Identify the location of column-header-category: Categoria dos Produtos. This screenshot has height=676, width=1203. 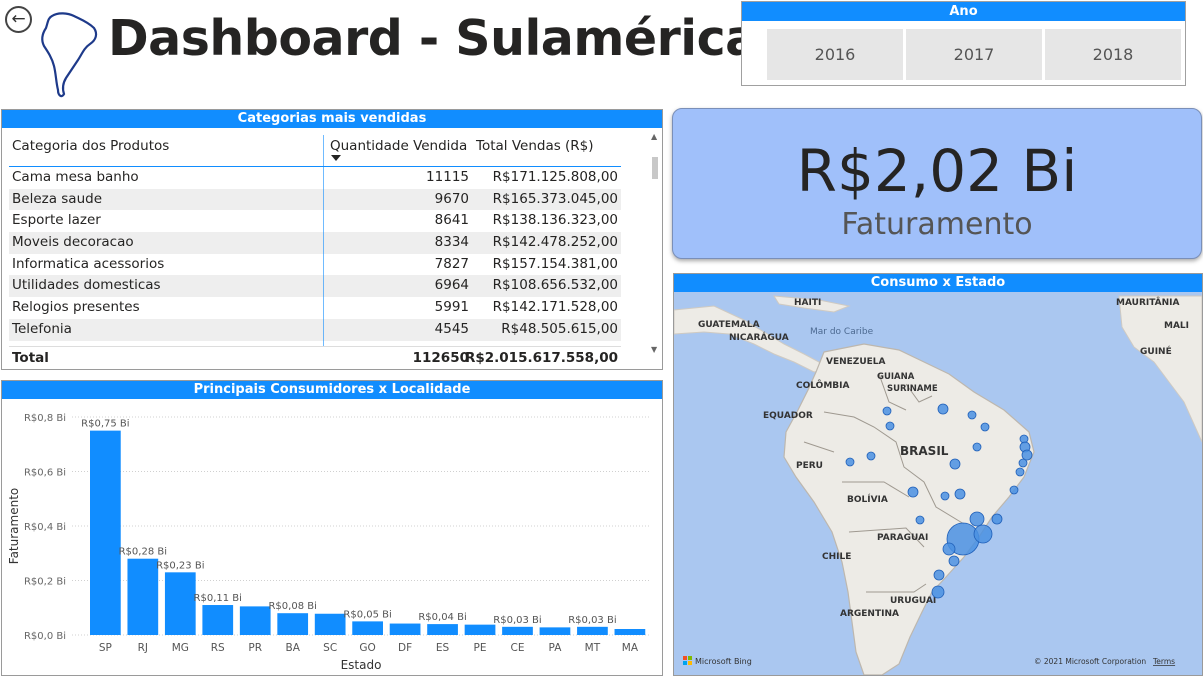
(91, 146).